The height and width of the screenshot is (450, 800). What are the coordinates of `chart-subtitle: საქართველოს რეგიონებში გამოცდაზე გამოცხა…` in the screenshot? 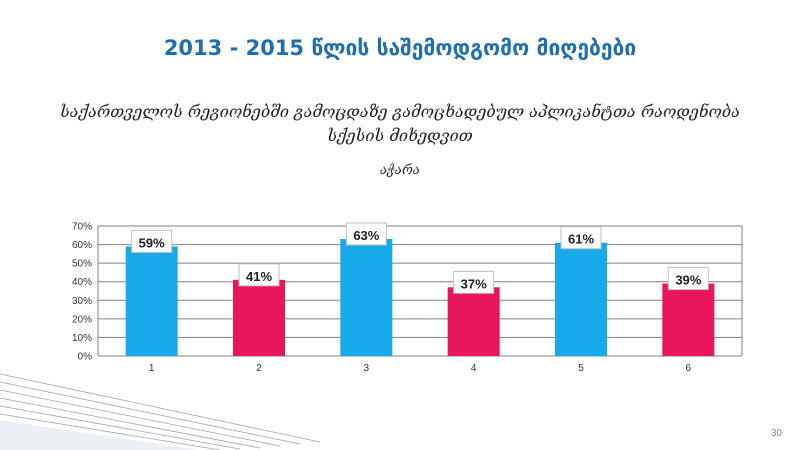 It's located at (400, 123).